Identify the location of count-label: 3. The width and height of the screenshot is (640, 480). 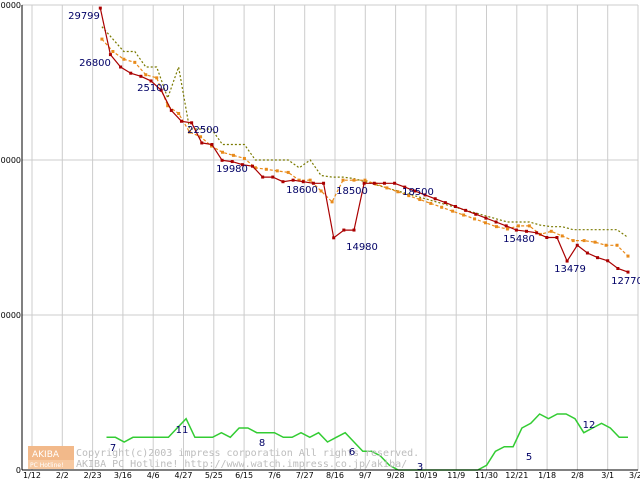
(420, 467).